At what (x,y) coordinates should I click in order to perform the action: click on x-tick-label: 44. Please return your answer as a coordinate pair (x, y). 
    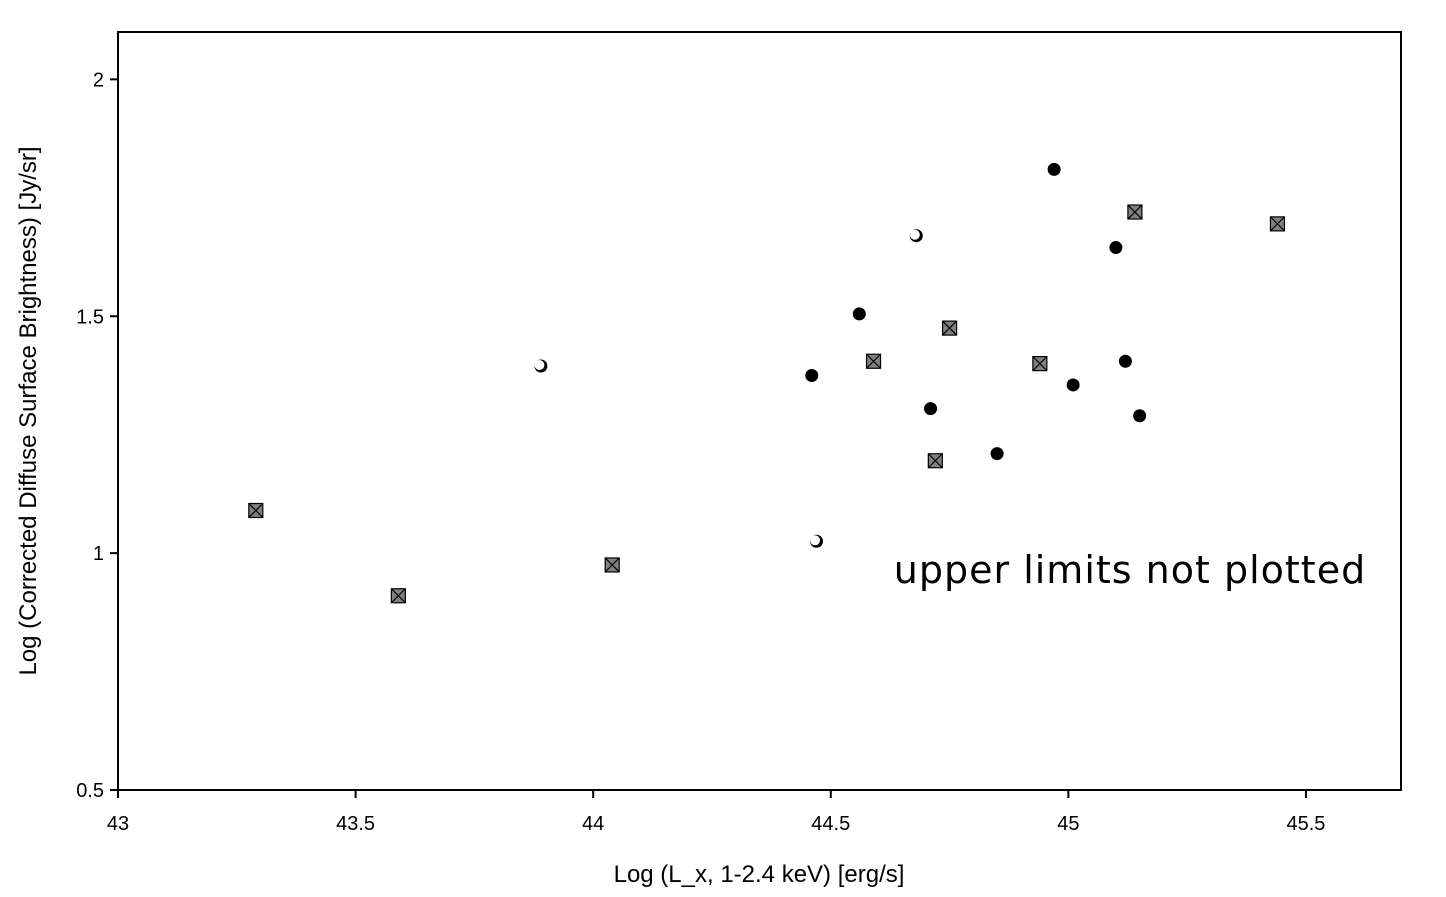
    Looking at the image, I should click on (593, 824).